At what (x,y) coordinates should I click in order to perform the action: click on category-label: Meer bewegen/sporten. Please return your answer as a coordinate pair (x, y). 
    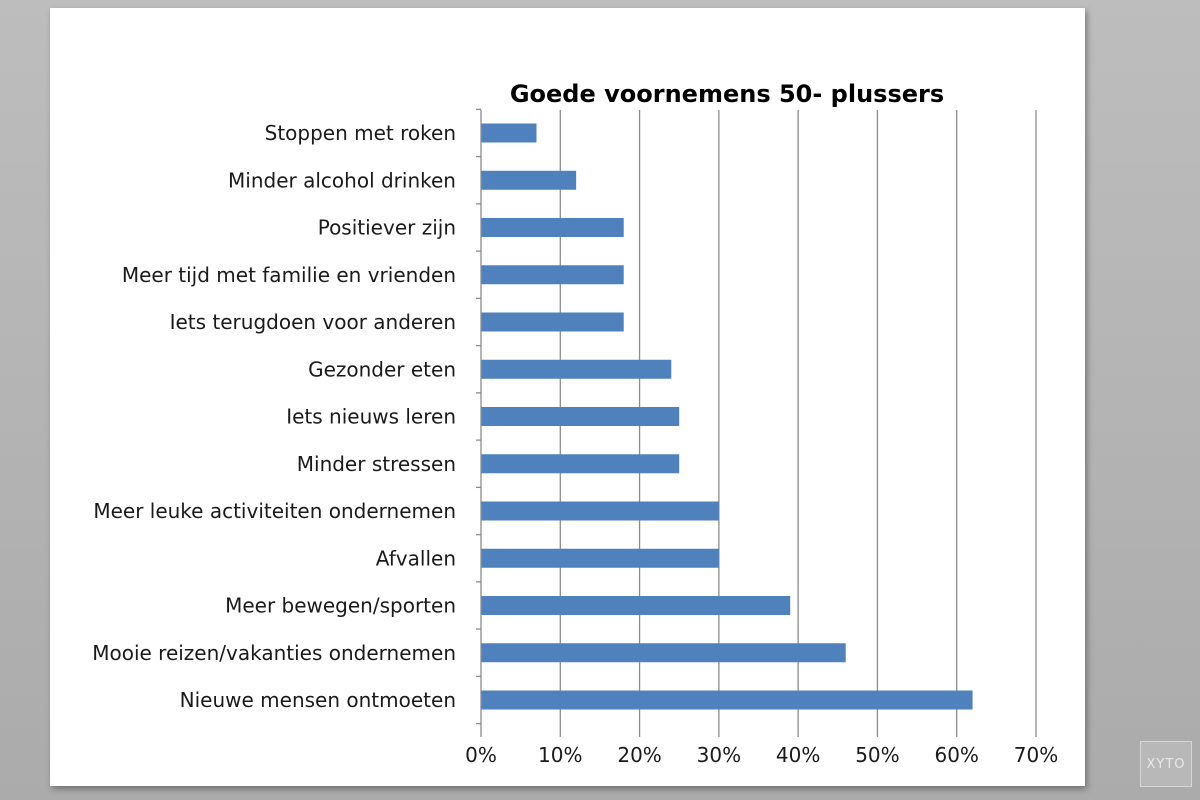
    Looking at the image, I should click on (340, 606).